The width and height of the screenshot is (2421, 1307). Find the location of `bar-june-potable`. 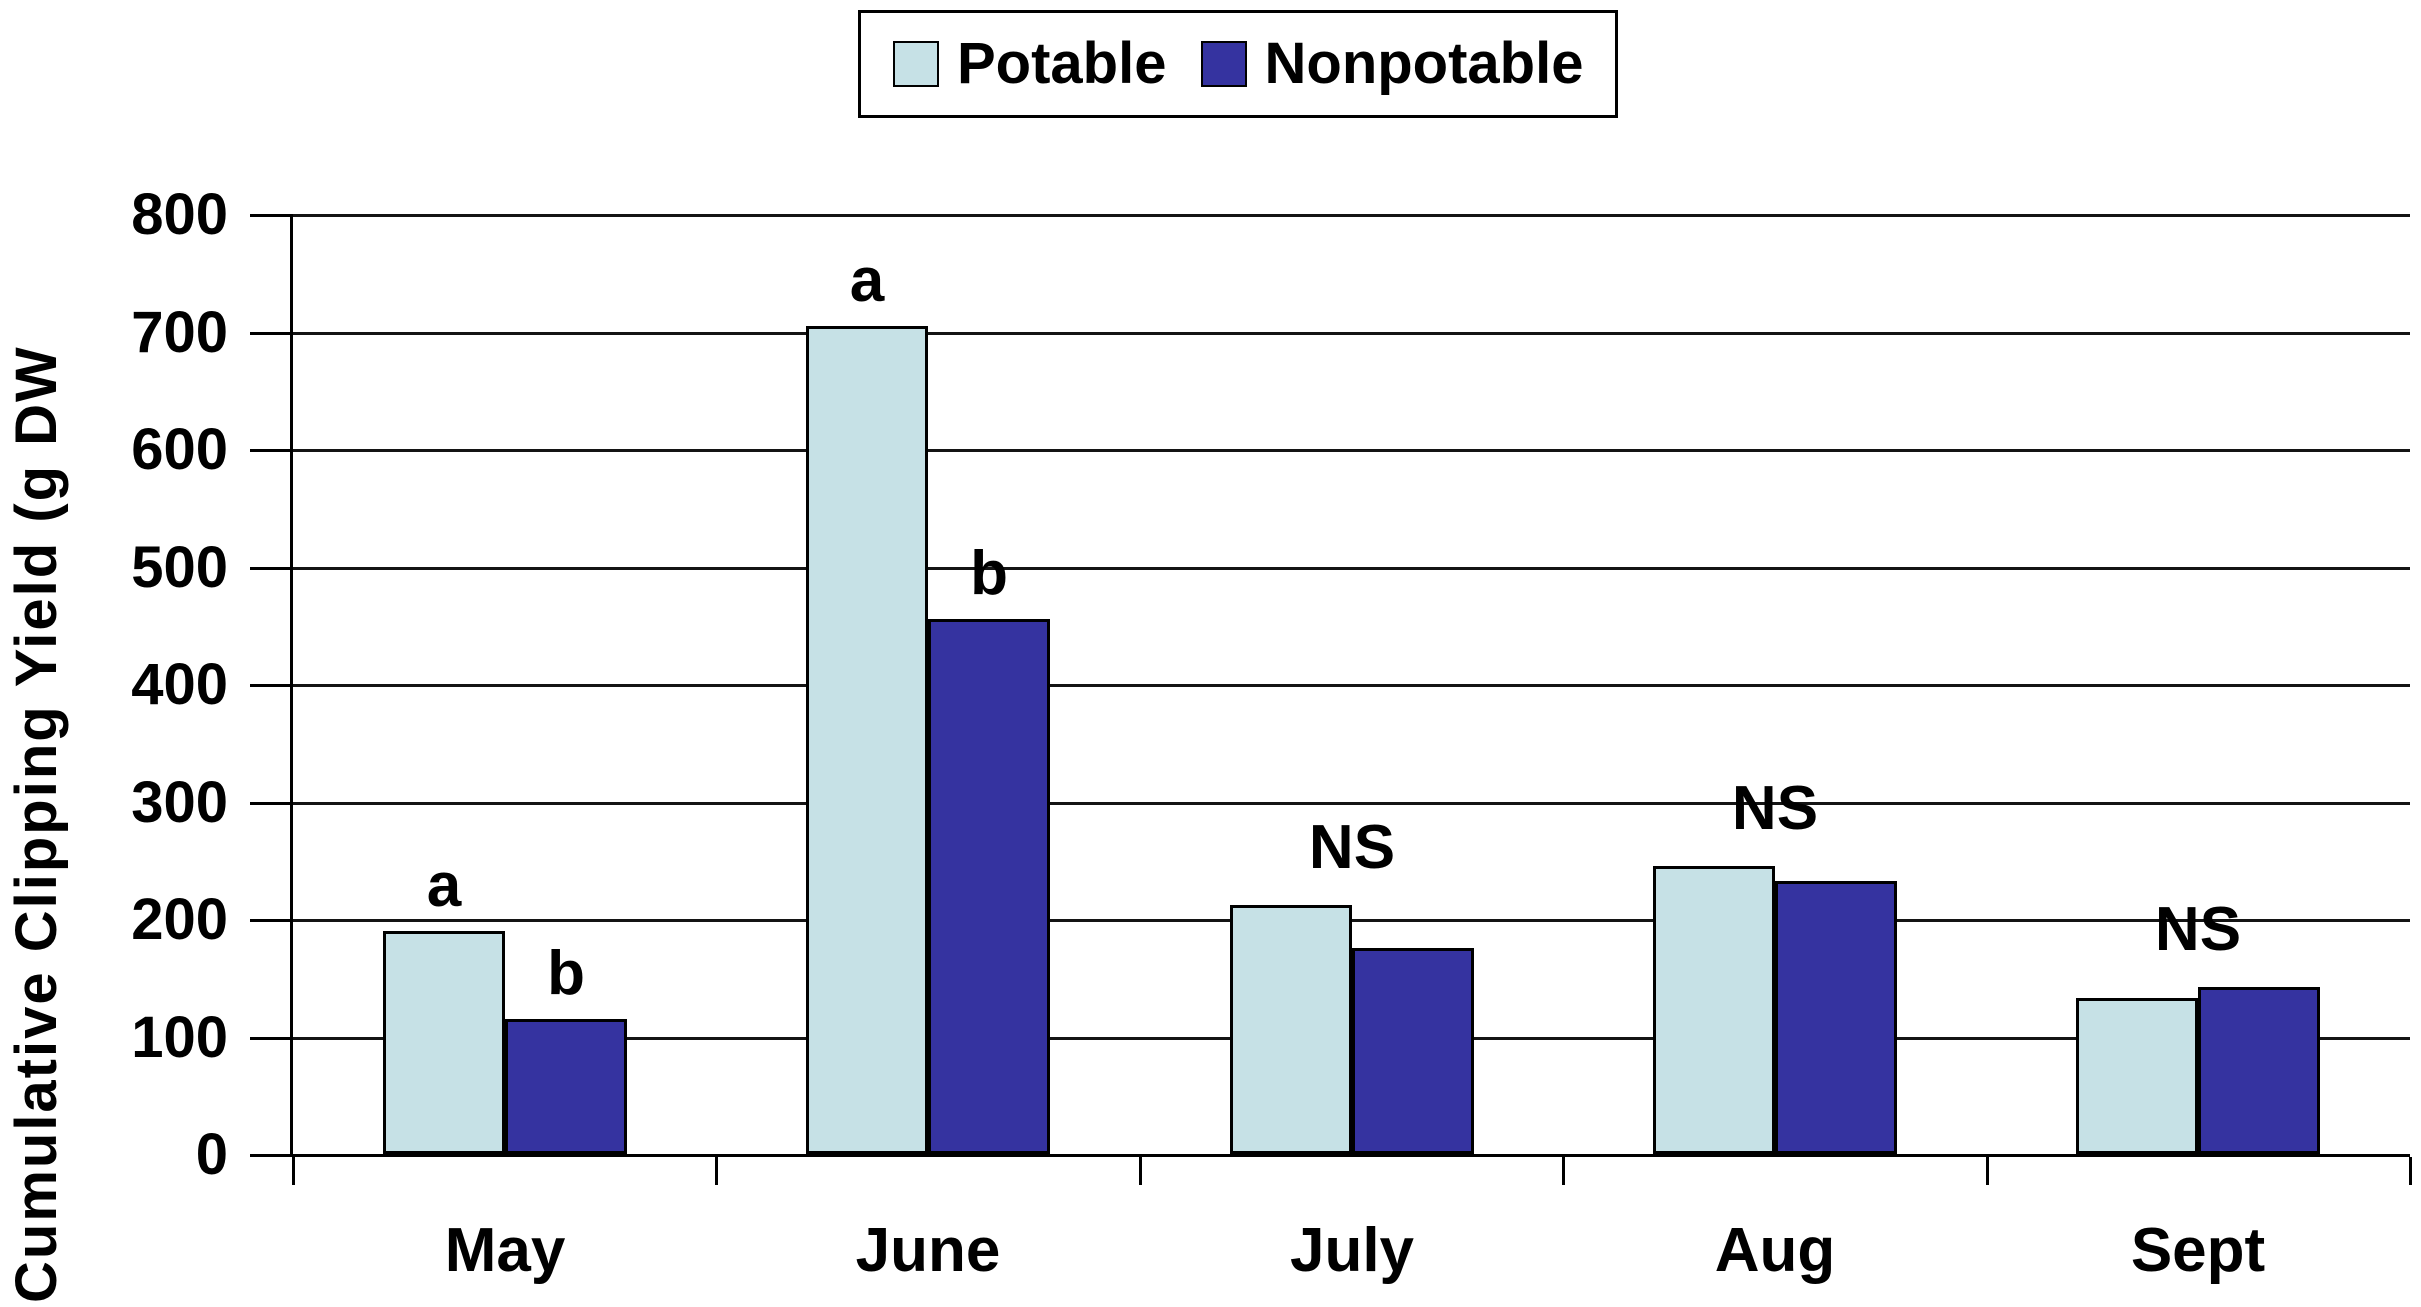

bar-june-potable is located at coordinates (867, 740).